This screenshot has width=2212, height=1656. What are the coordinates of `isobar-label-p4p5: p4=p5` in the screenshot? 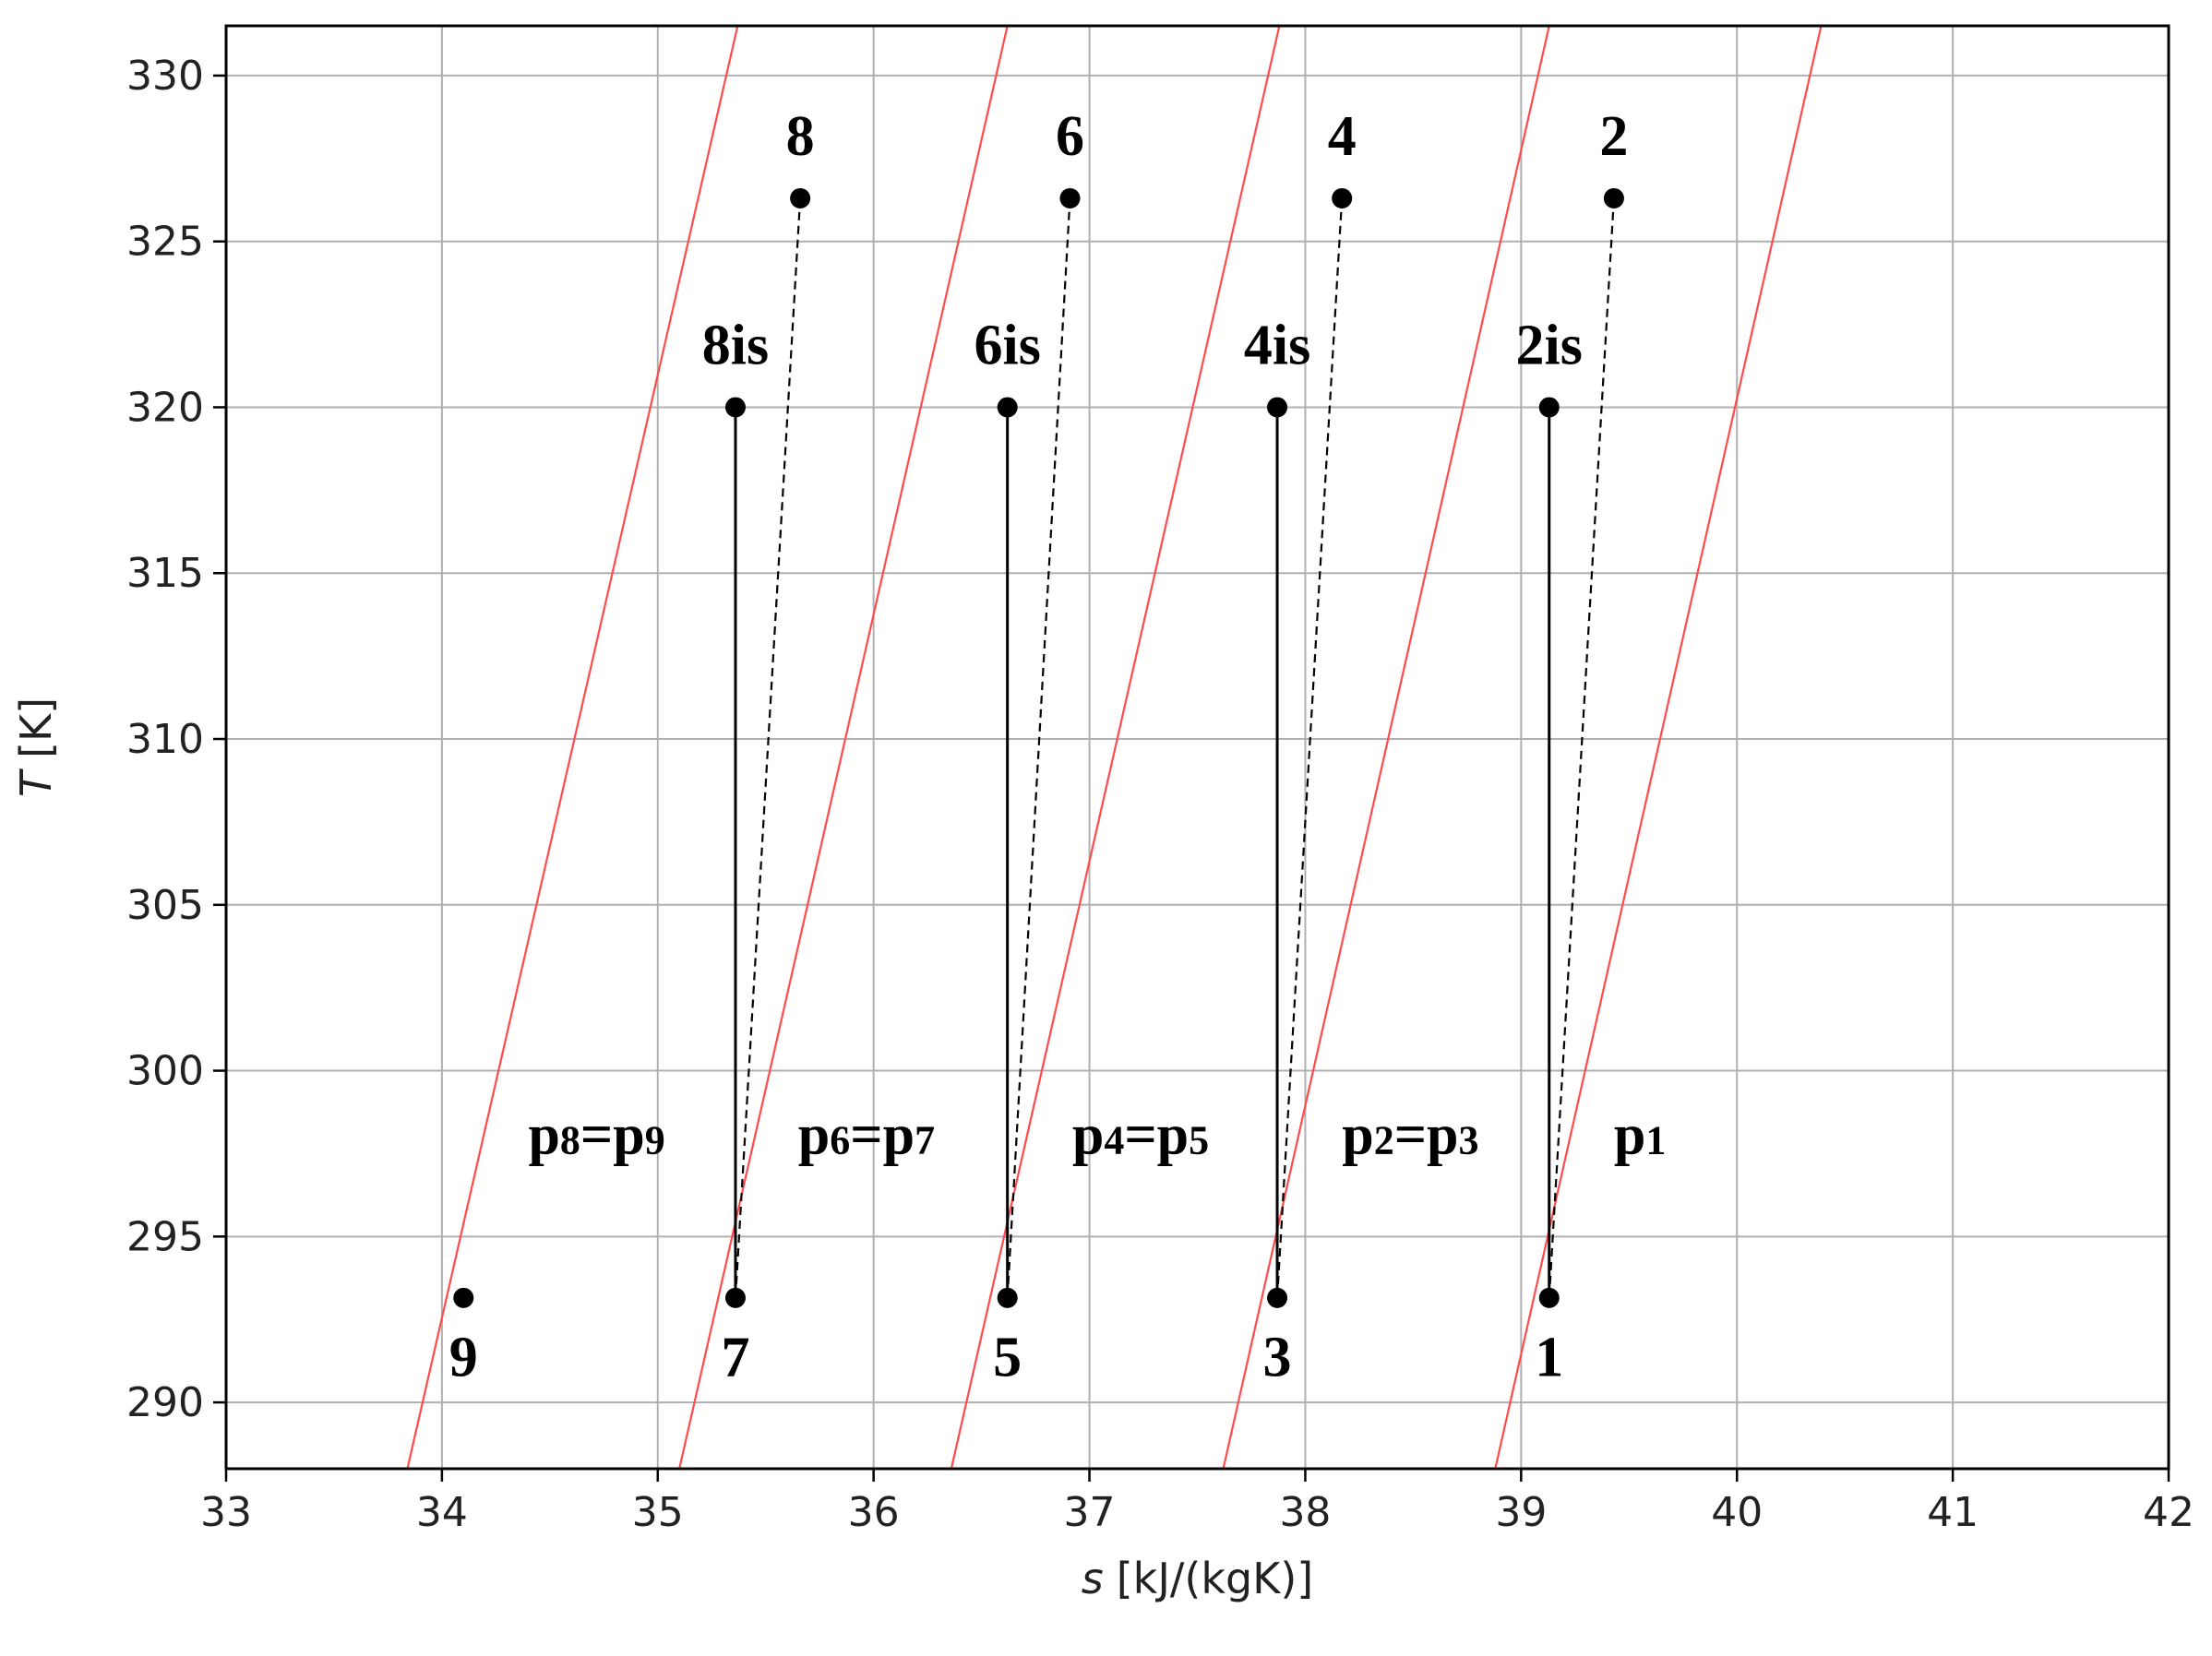 It's located at (1140, 1134).